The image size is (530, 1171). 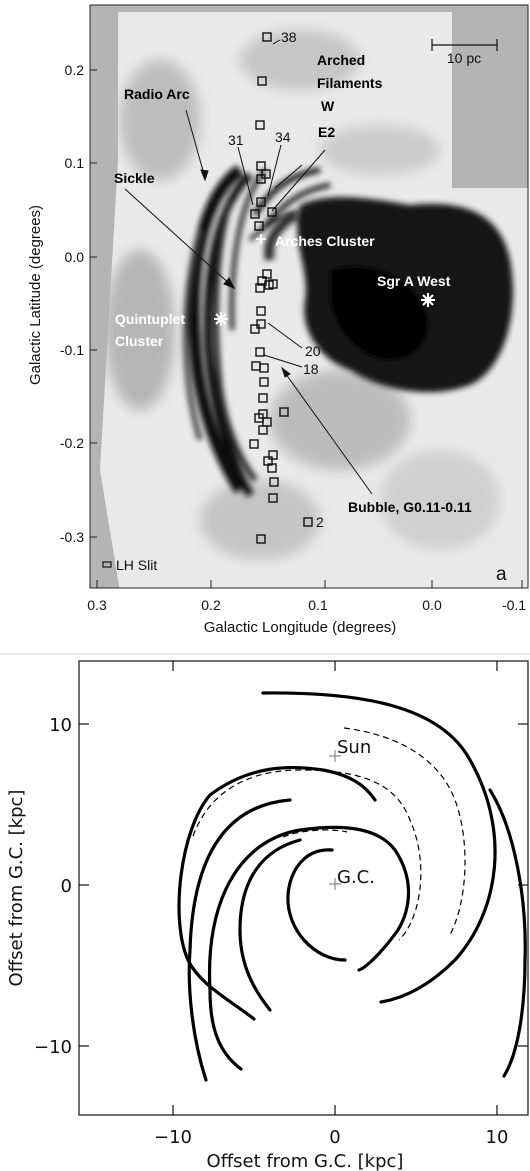 What do you see at coordinates (325, 241) in the screenshot?
I see `label-arches-cluster: Arches Cluster` at bounding box center [325, 241].